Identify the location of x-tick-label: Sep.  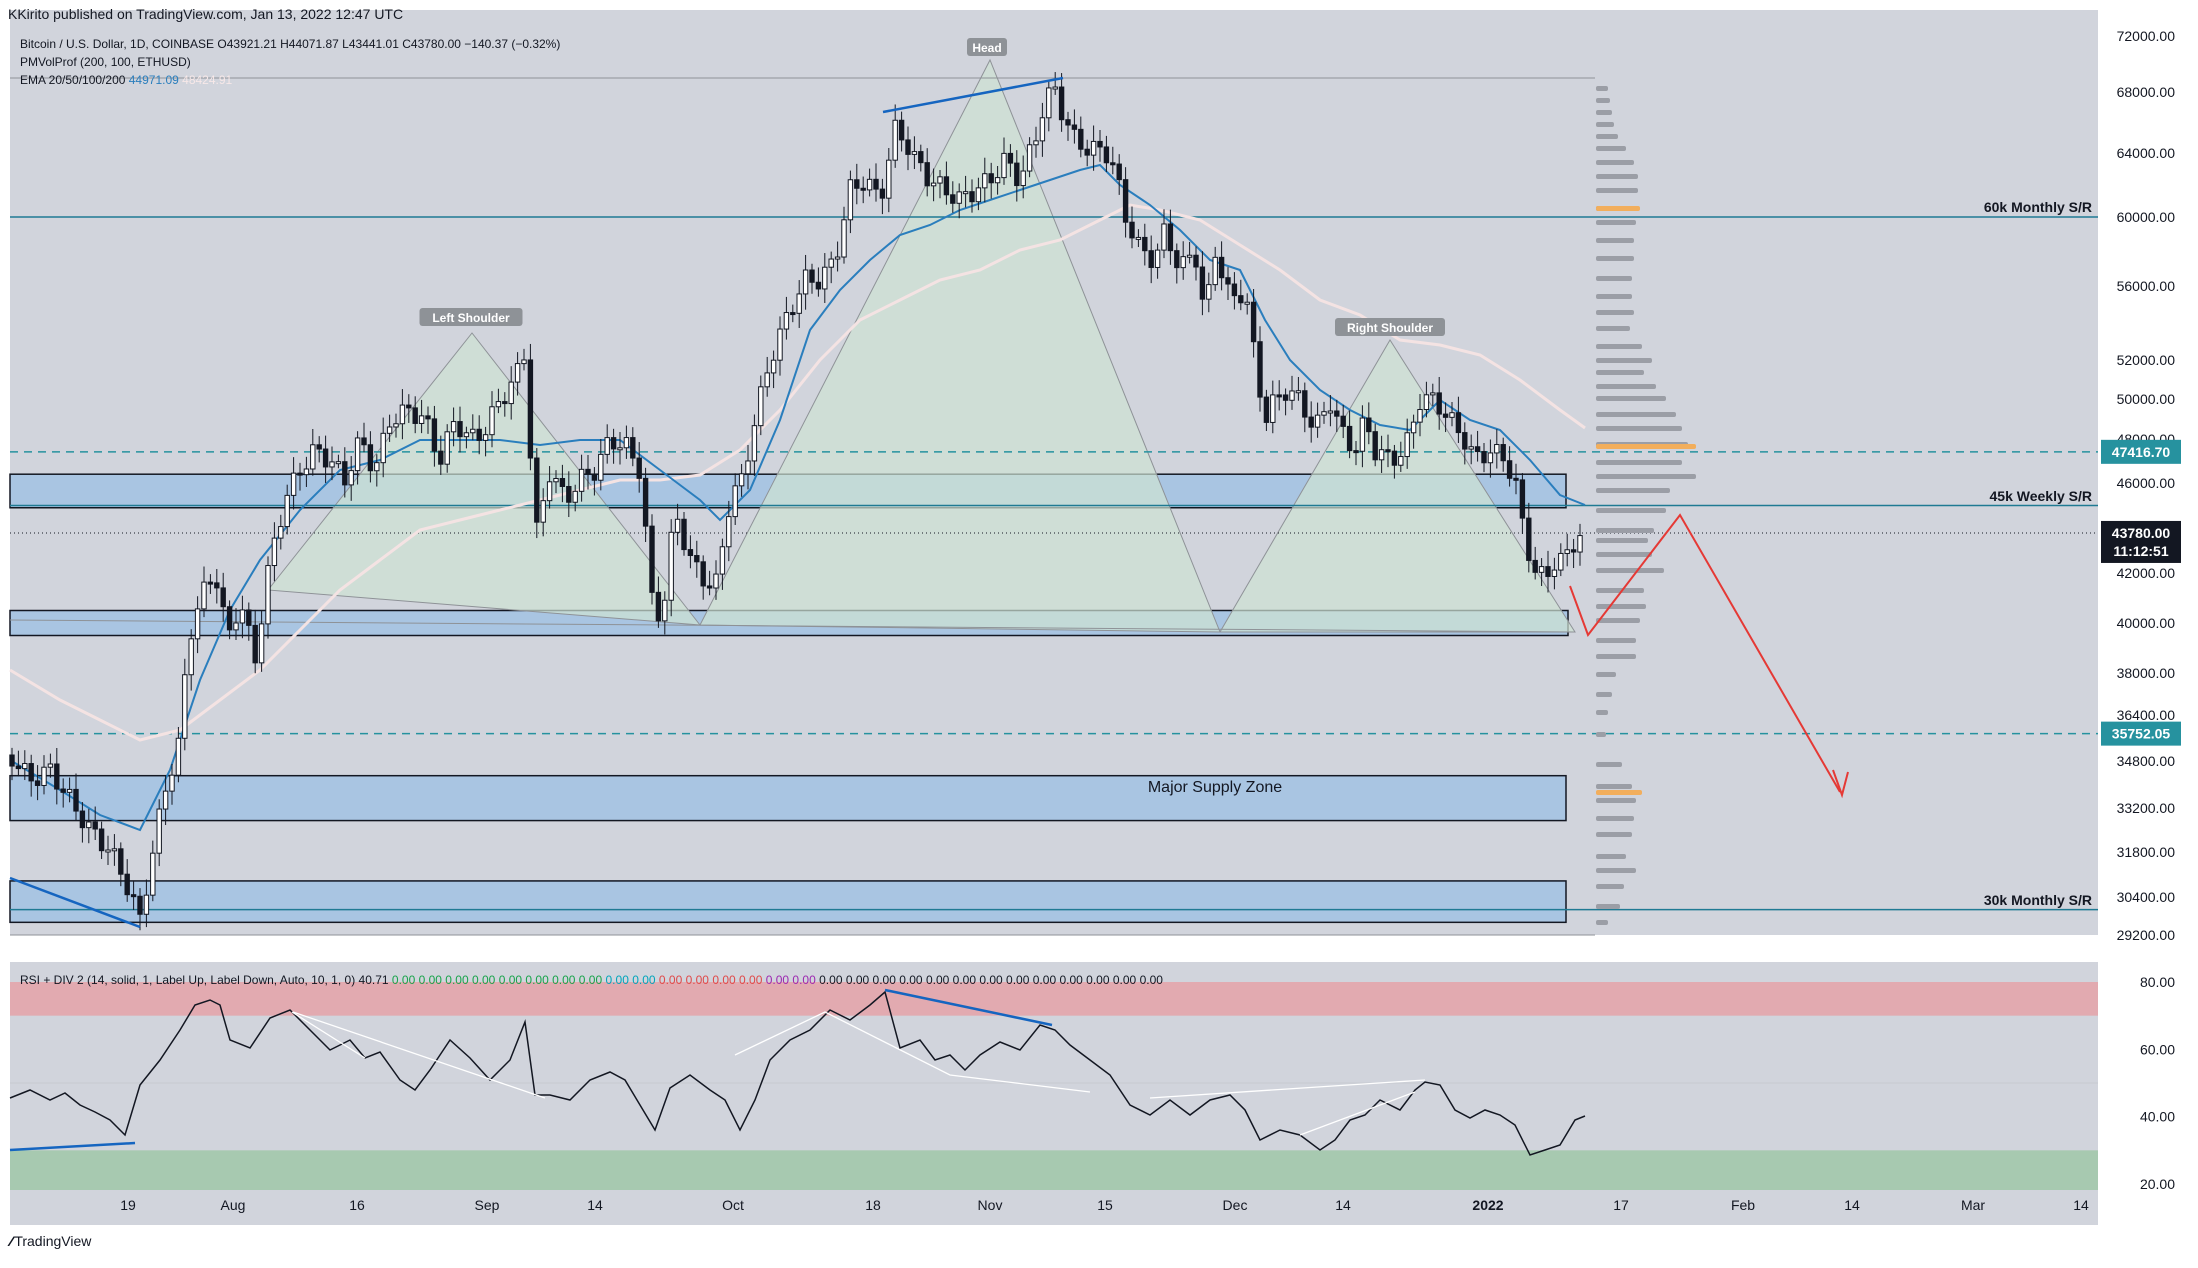
(487, 1205).